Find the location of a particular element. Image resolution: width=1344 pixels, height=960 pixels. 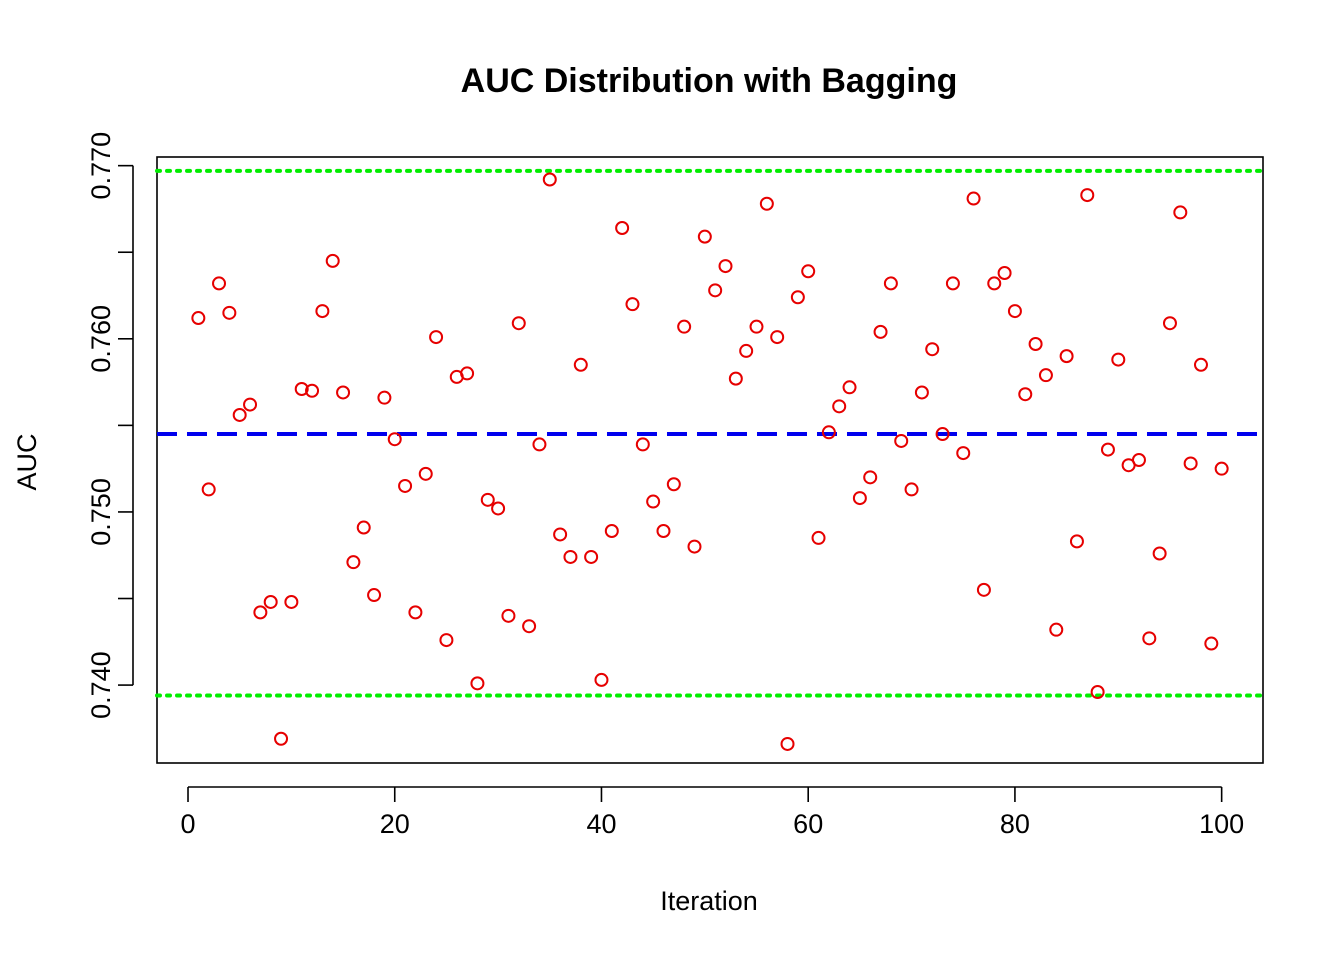

x-axis-label: Iteration is located at coordinates (709, 901).